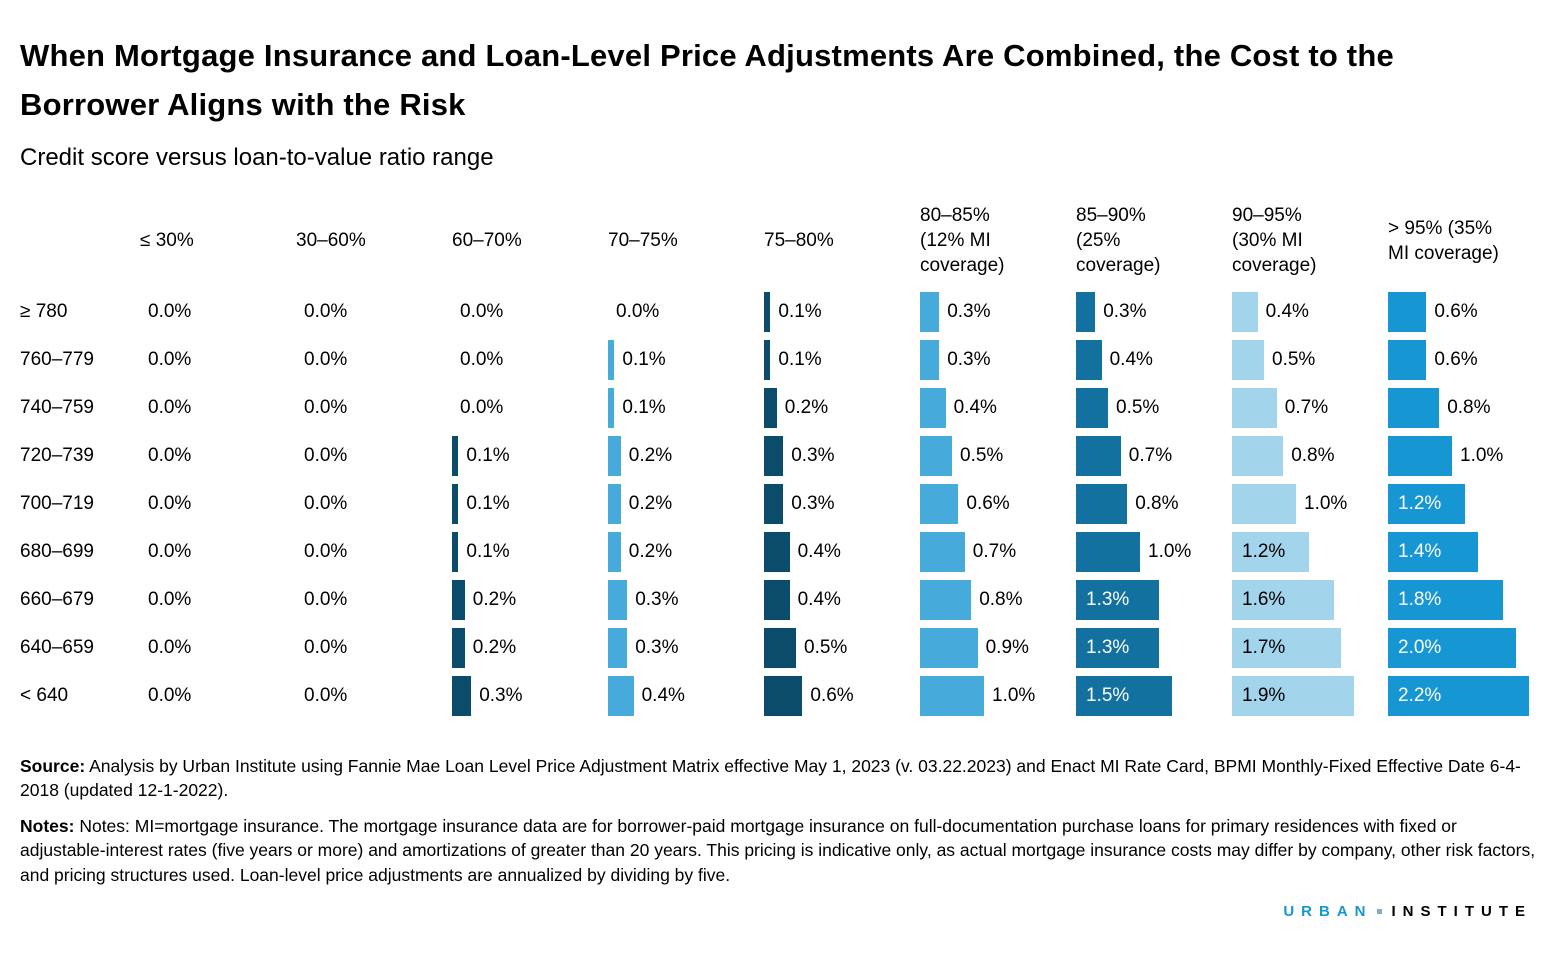 Image resolution: width=1560 pixels, height=976 pixels. I want to click on value-cell: 1.2%, so click(1310, 552).